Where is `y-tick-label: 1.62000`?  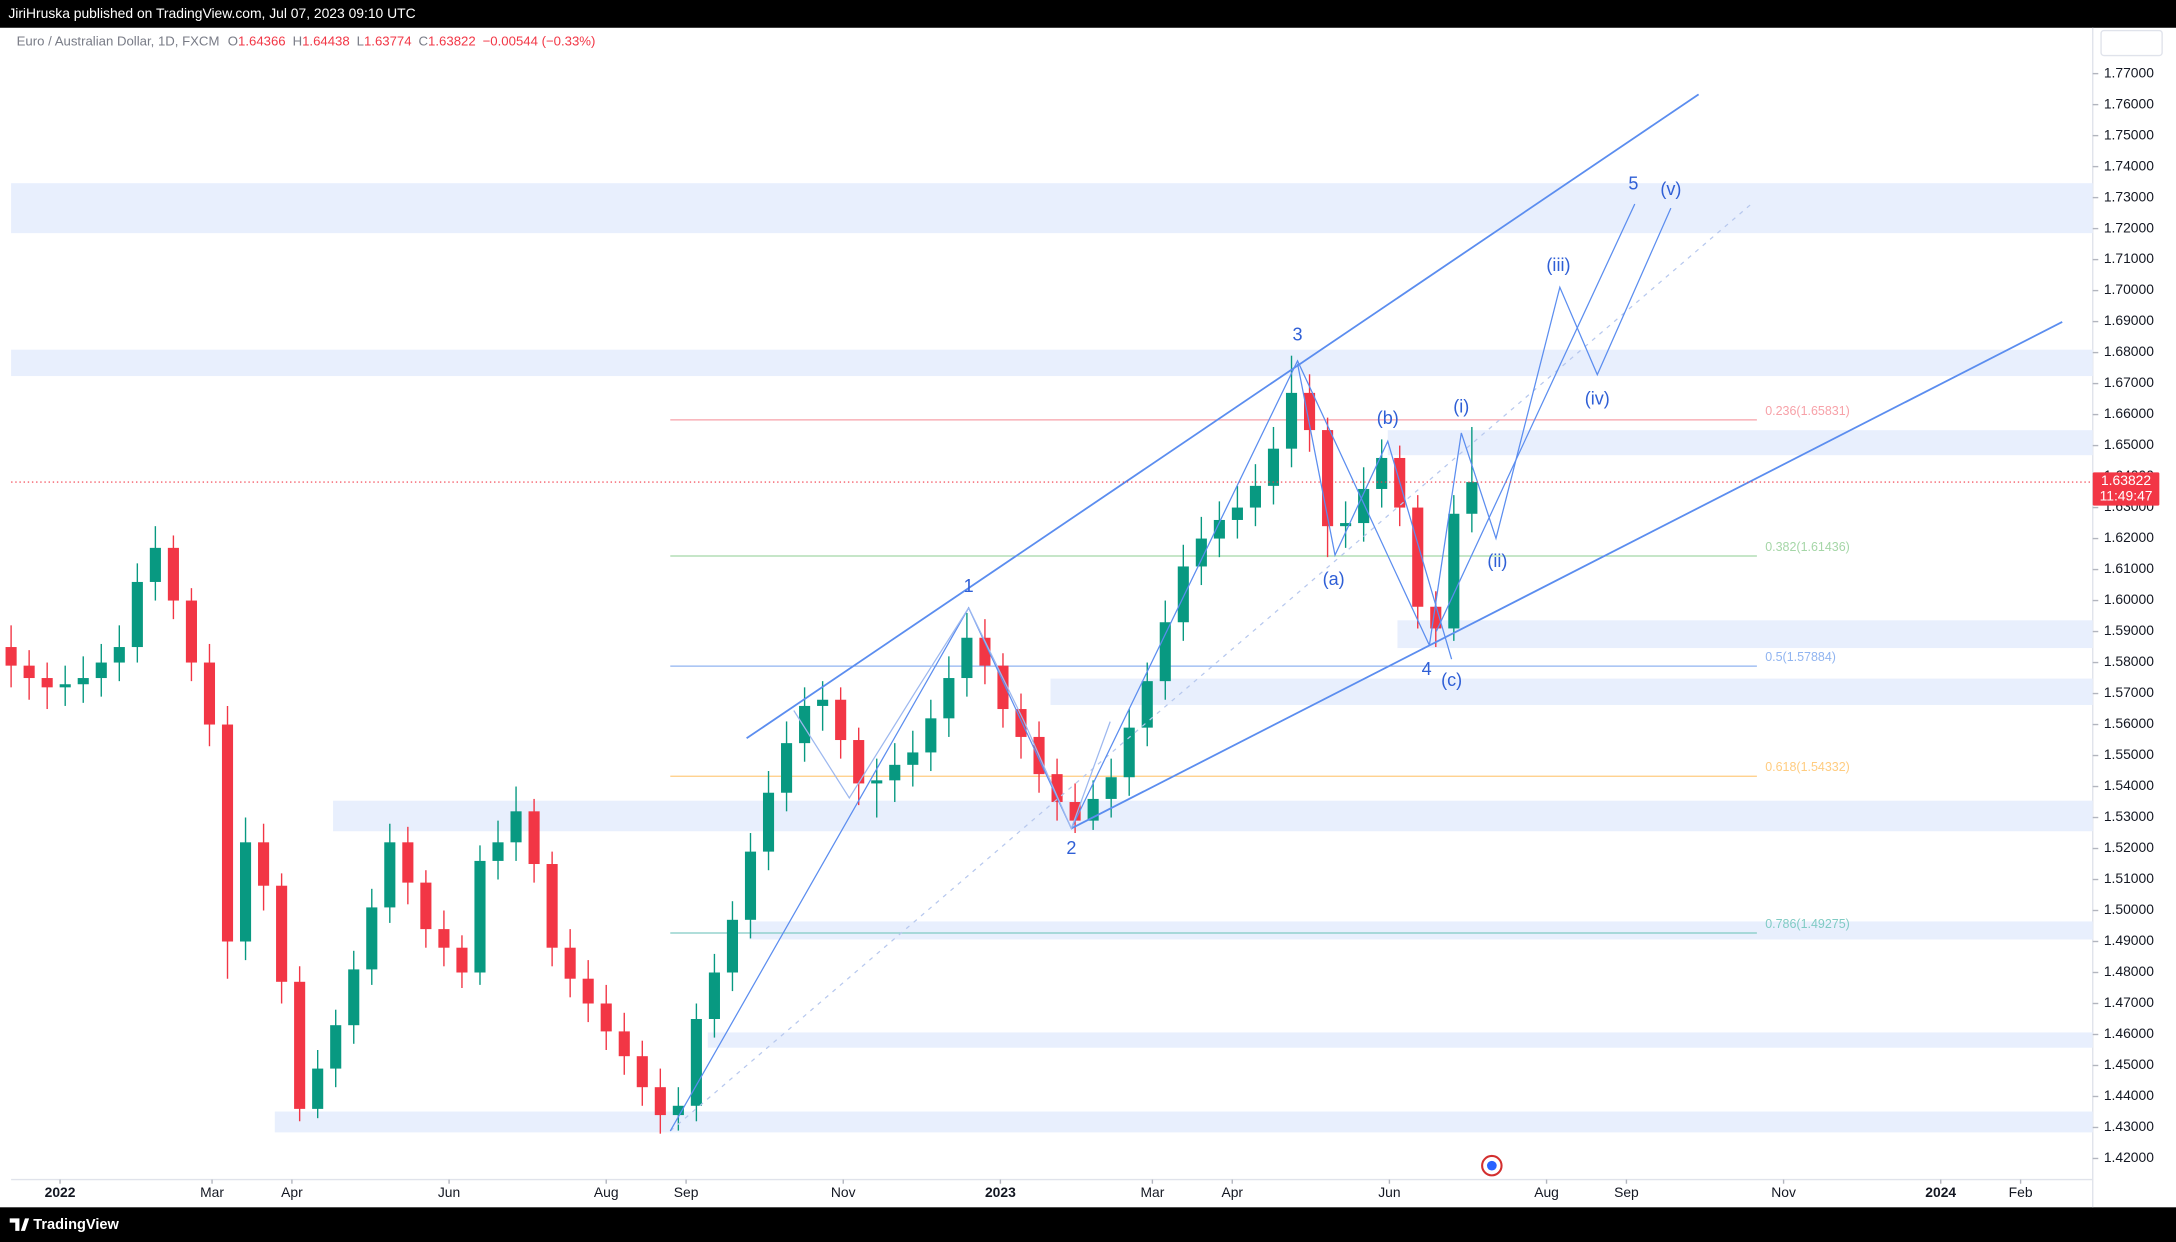 y-tick-label: 1.62000 is located at coordinates (2129, 537).